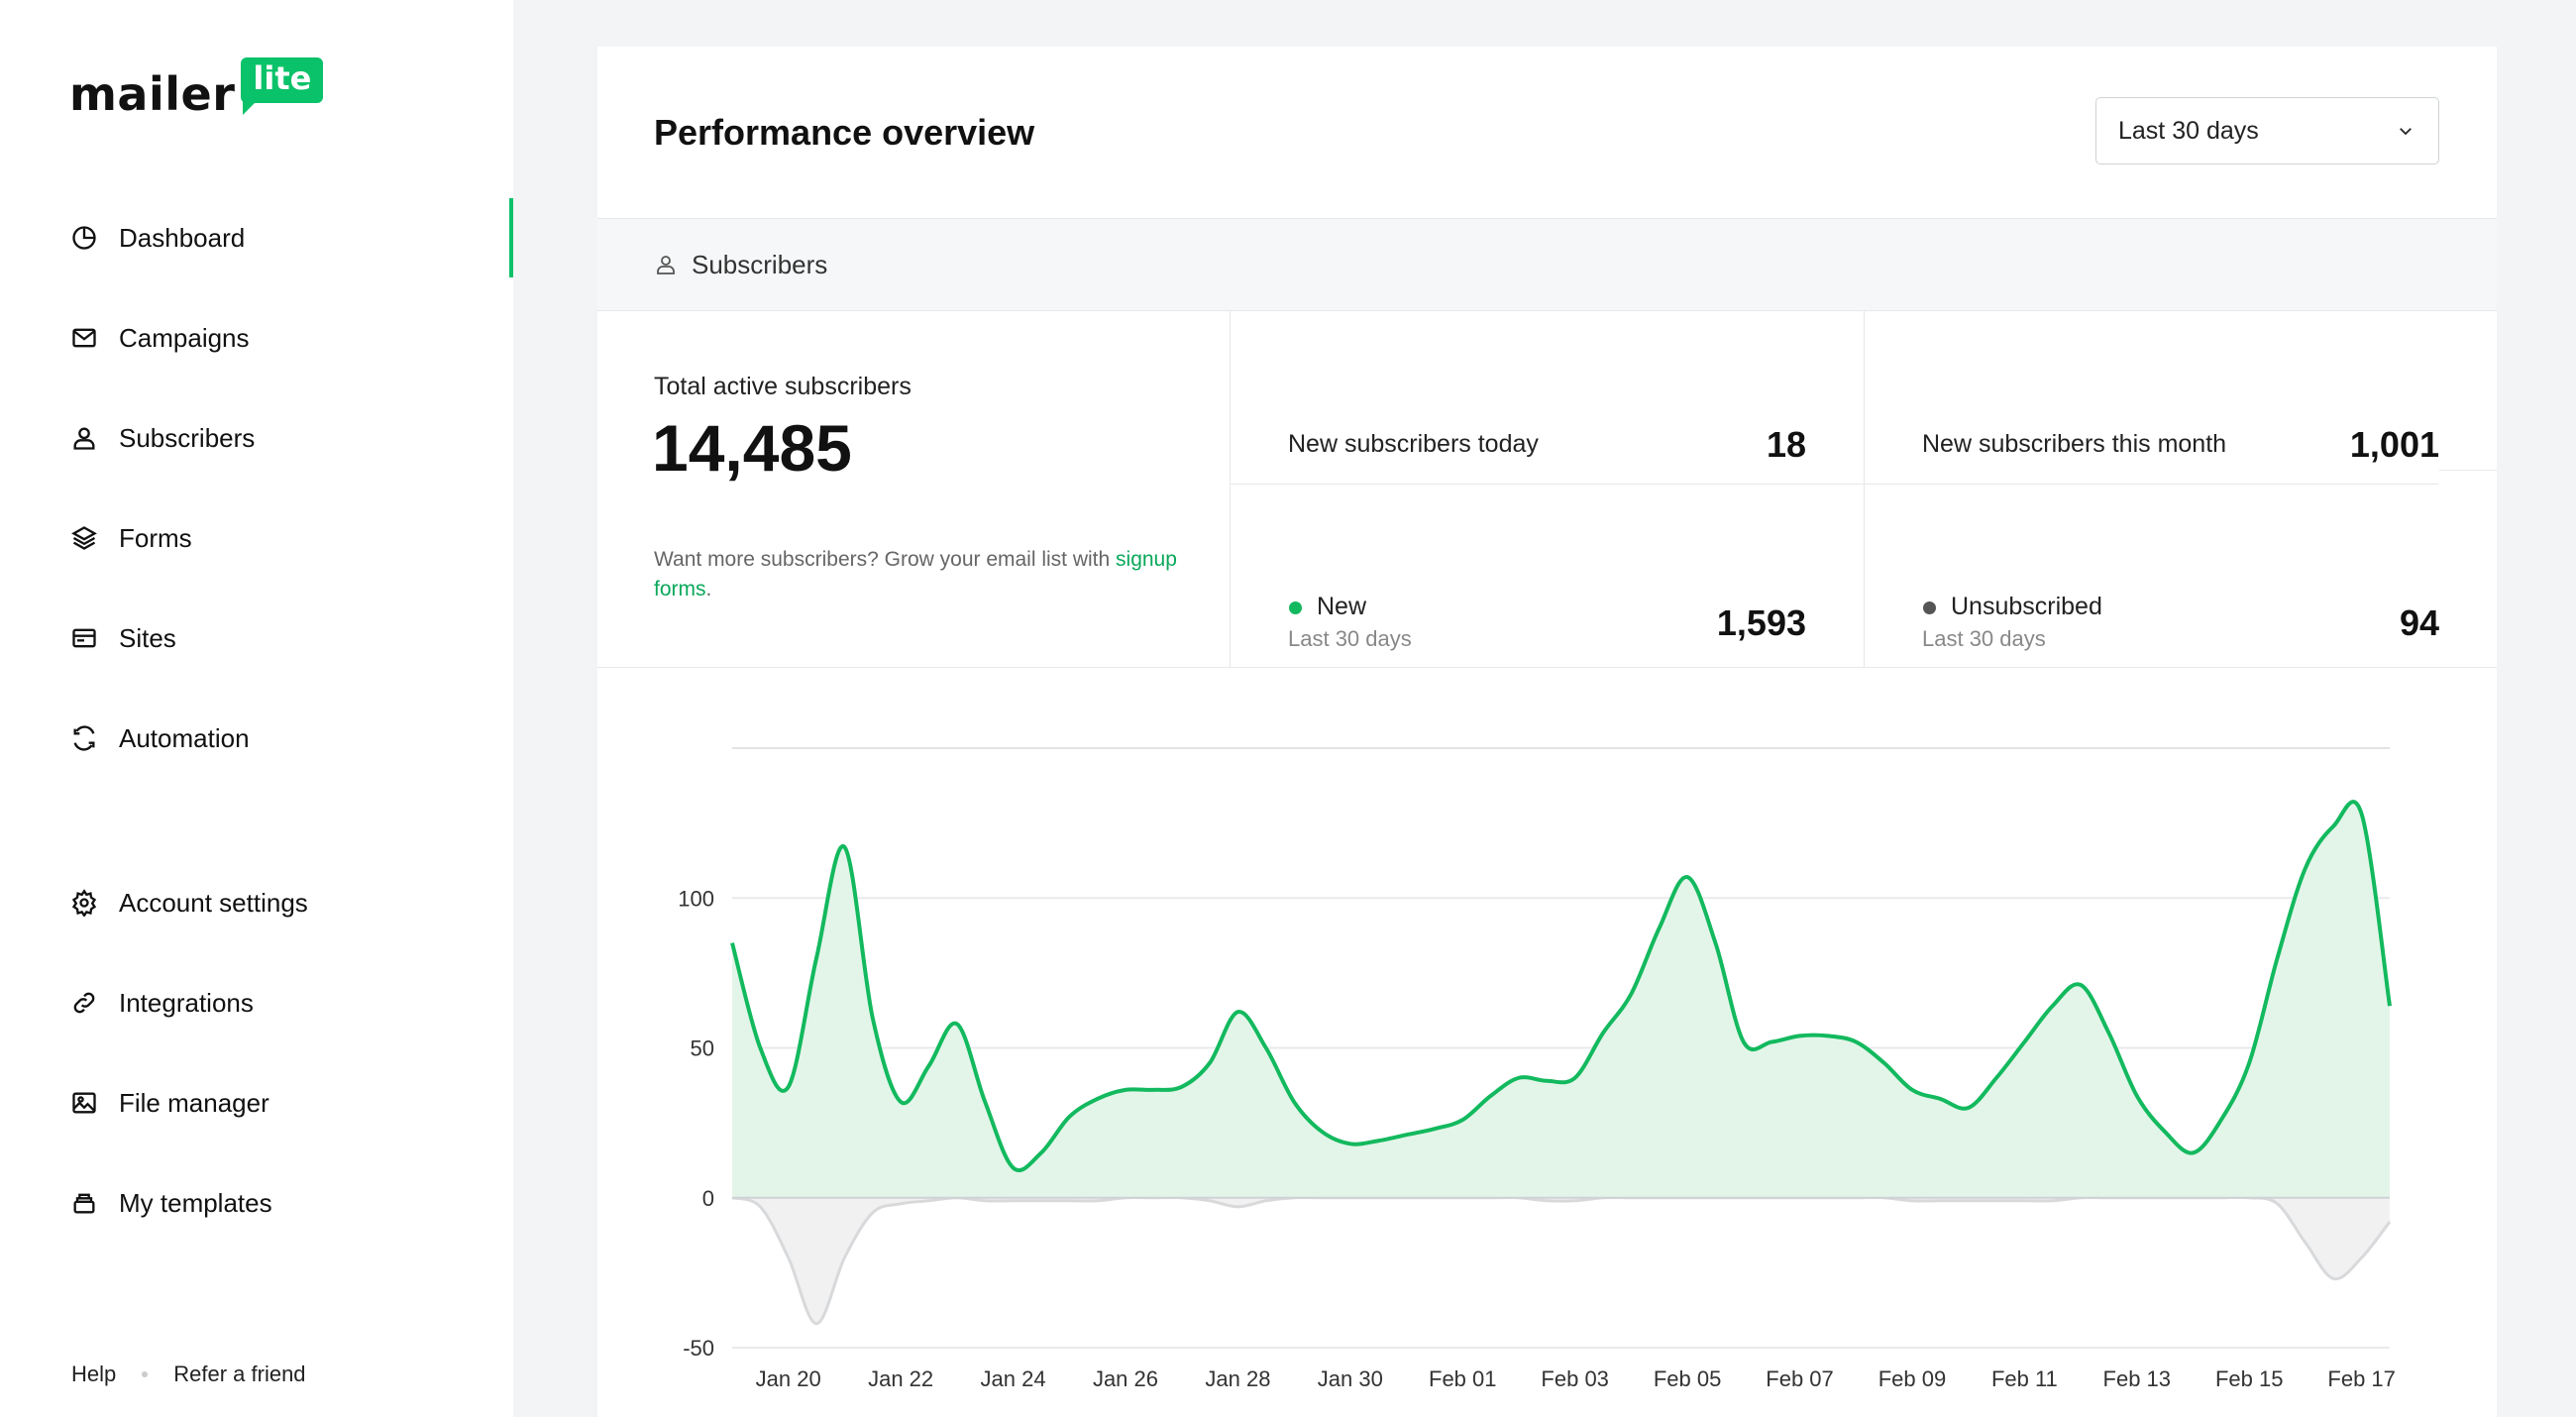  I want to click on signup-forms-link: signup forms, so click(916, 574).